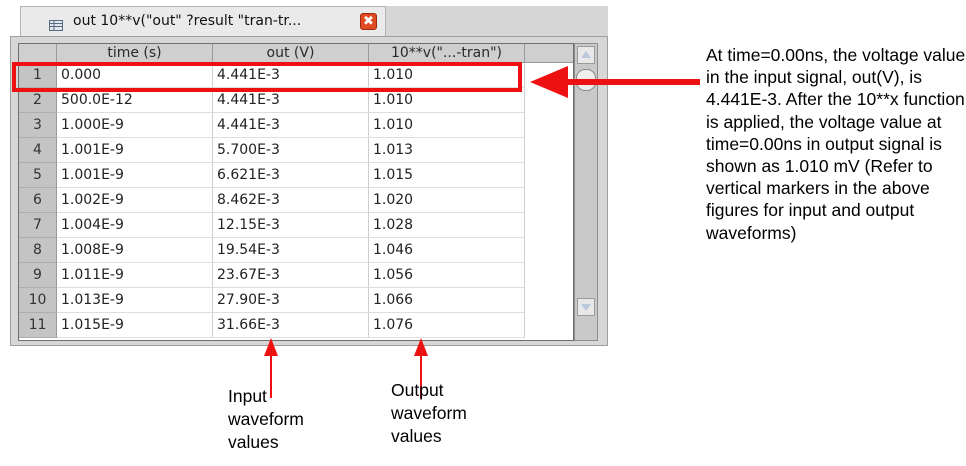 This screenshot has height=466, width=966. I want to click on column-header-empty, so click(549, 53).